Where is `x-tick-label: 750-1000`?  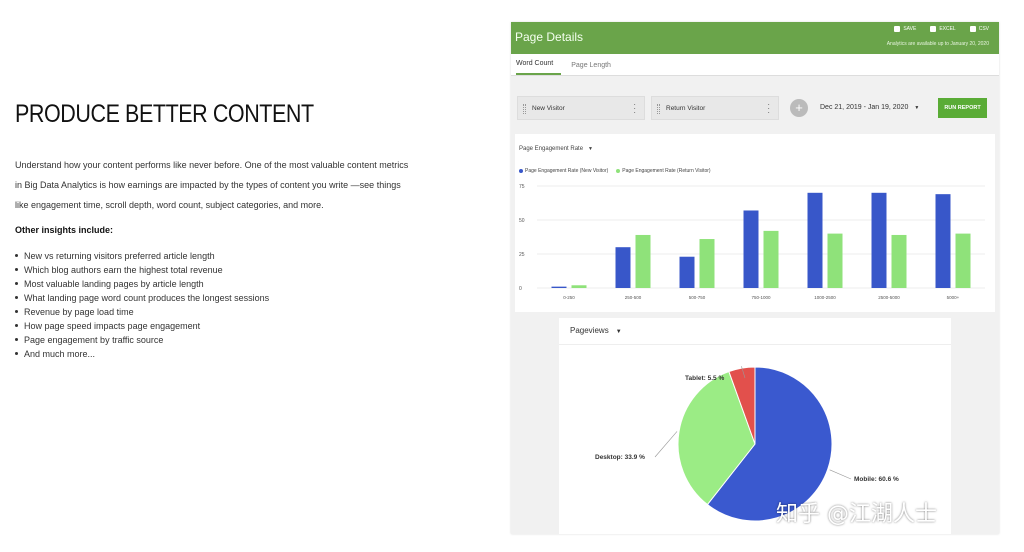 x-tick-label: 750-1000 is located at coordinates (761, 297).